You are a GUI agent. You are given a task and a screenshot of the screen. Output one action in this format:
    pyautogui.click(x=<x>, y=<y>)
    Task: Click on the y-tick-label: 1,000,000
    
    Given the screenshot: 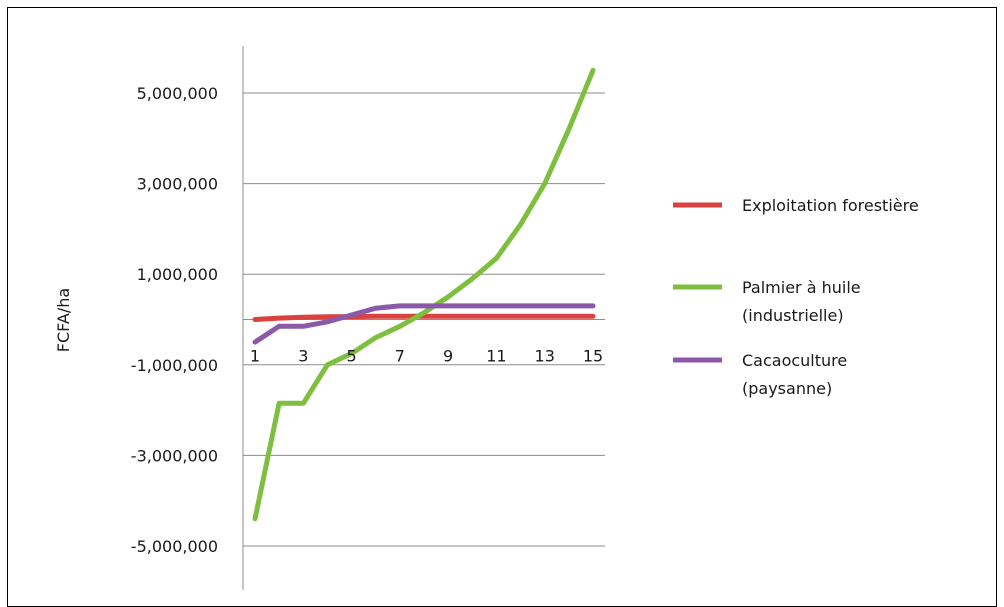 What is the action you would take?
    pyautogui.click(x=177, y=274)
    